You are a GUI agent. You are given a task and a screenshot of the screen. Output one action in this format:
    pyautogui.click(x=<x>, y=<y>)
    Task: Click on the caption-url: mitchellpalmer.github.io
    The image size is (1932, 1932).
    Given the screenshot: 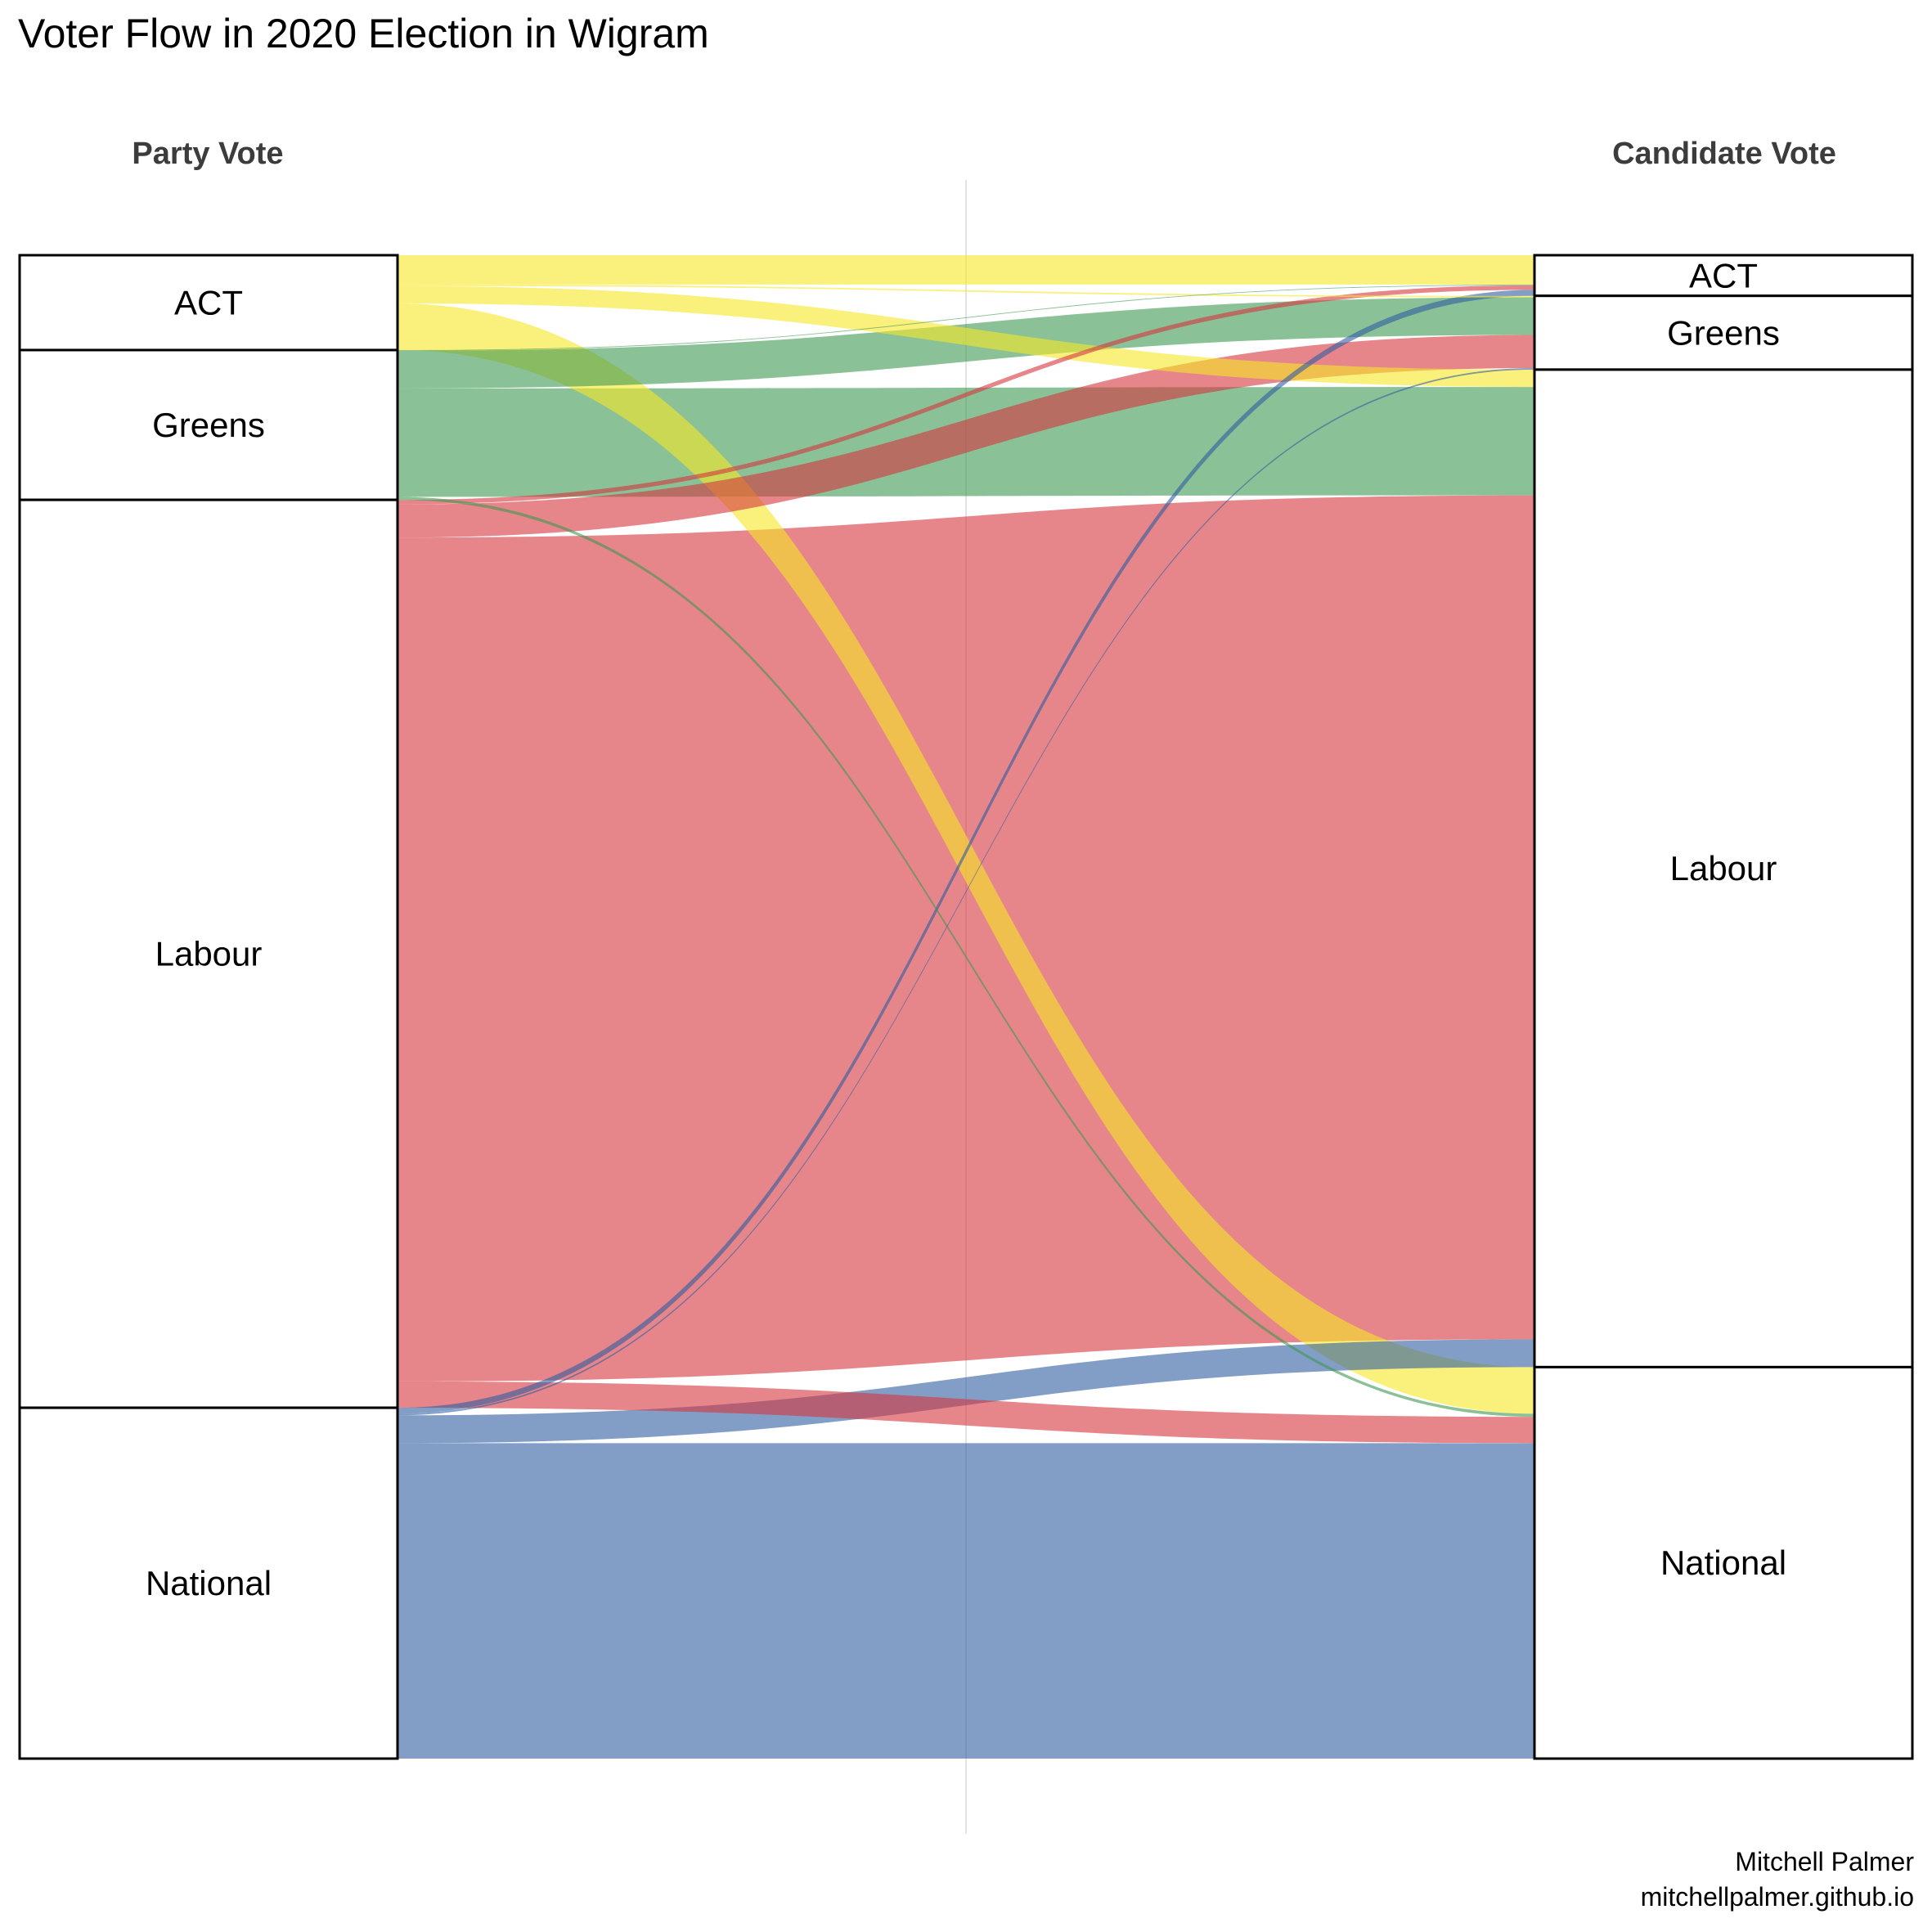 What is the action you would take?
    pyautogui.click(x=1777, y=1897)
    